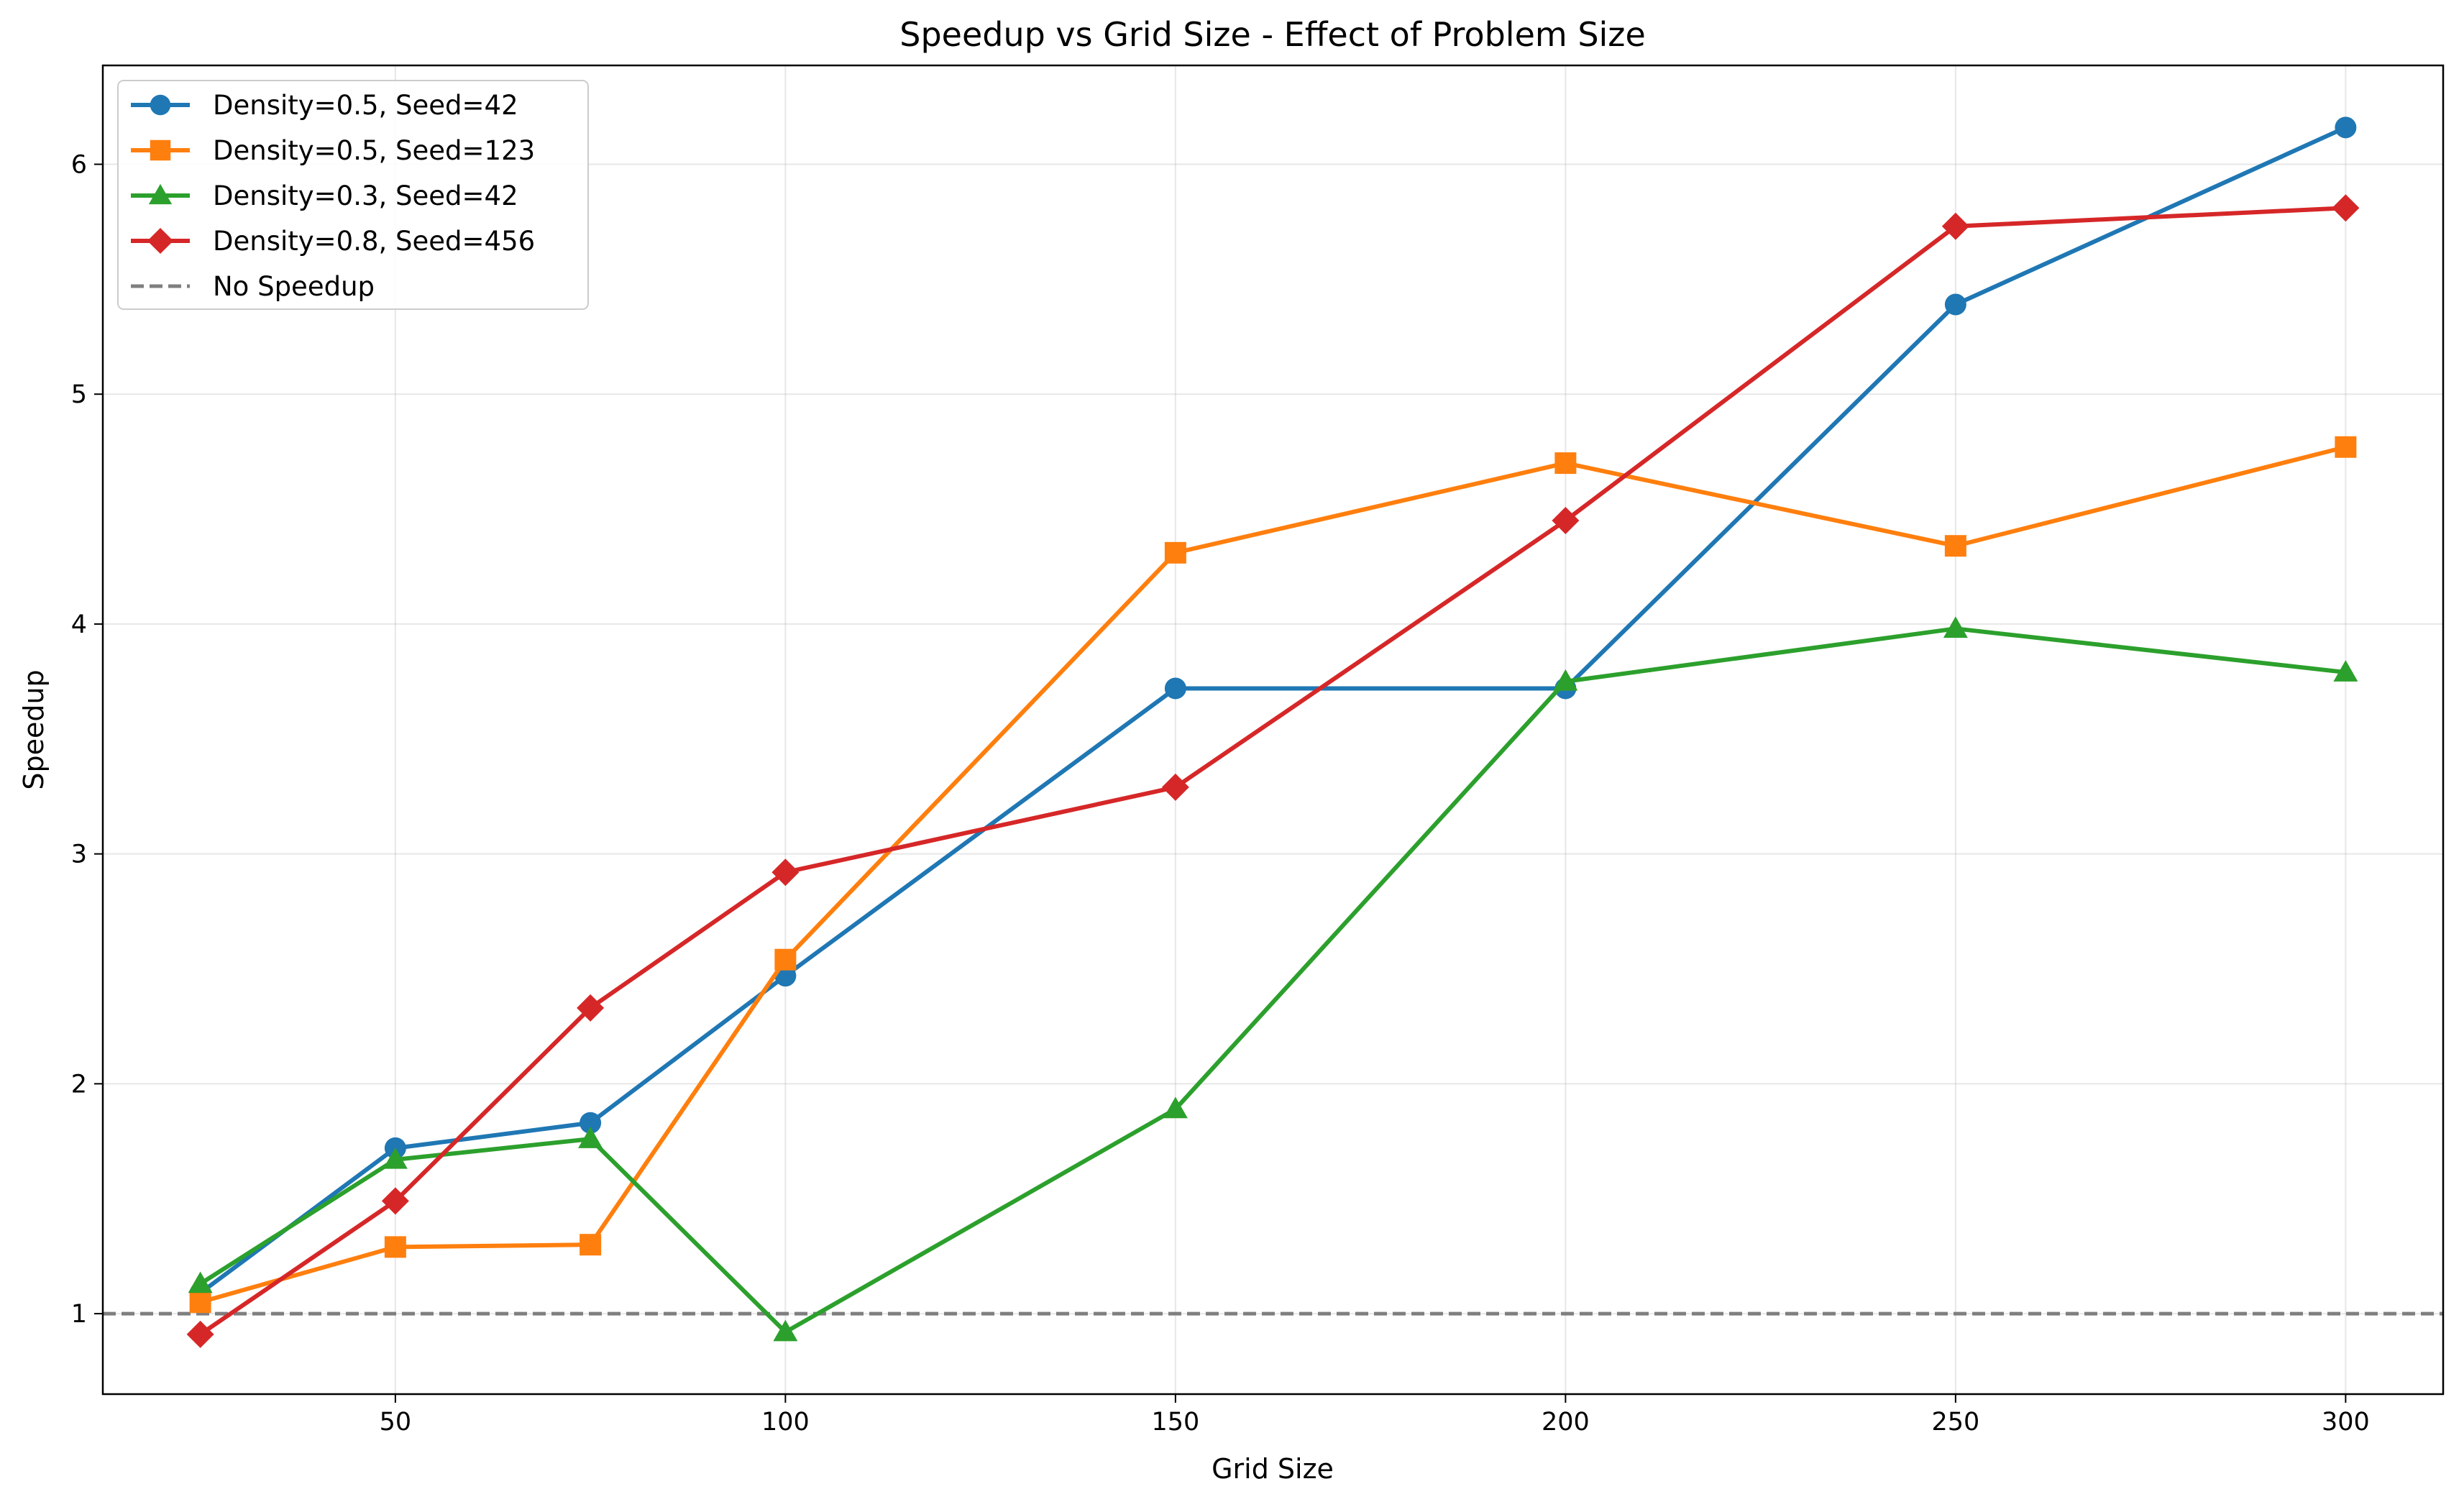 The width and height of the screenshot is (2464, 1507). What do you see at coordinates (79, 1084) in the screenshot?
I see `y-tick-label: 2` at bounding box center [79, 1084].